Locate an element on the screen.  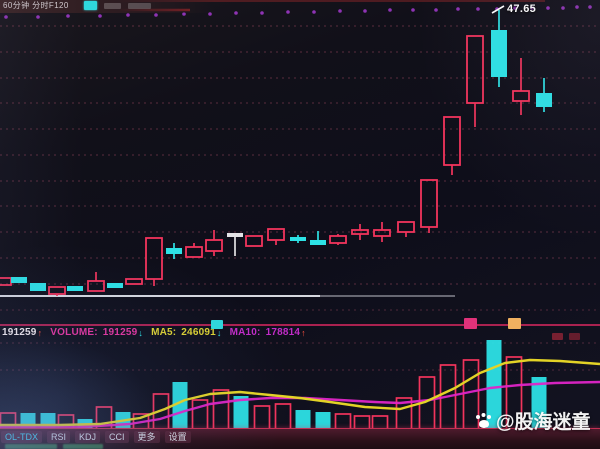
mini-cyan-badge is located at coordinates (217, 324).